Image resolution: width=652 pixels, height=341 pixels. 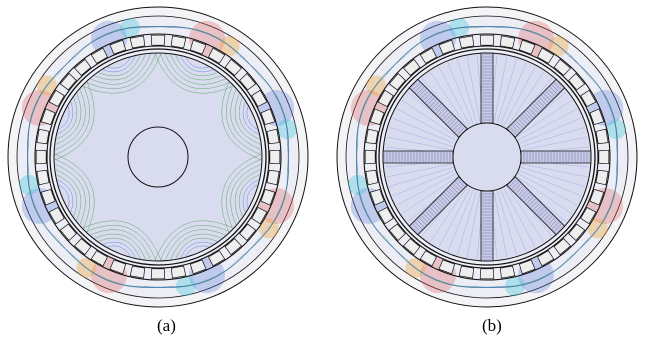 I want to click on hub-circle, so click(x=487, y=157).